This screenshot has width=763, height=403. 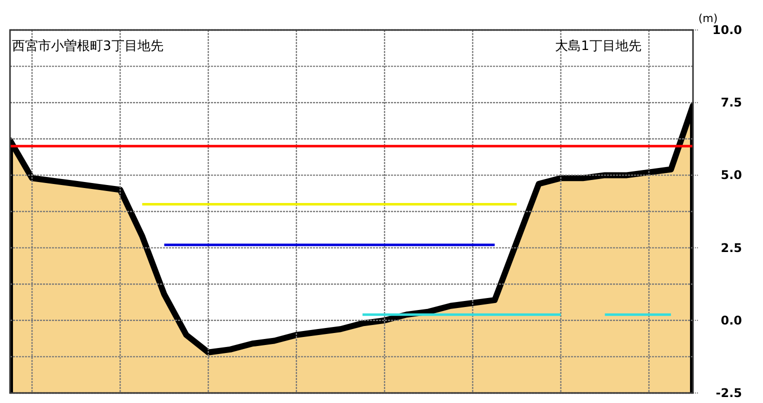 I want to click on y-tick-label: 10.0, so click(x=727, y=30).